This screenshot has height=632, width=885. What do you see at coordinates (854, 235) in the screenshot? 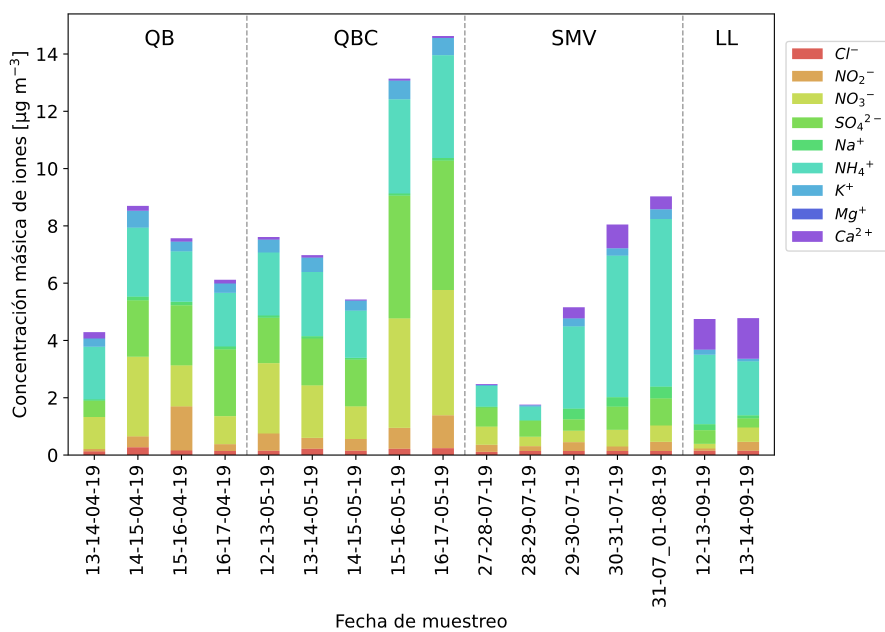
I see `legend-label: Ca$^{2+}$` at bounding box center [854, 235].